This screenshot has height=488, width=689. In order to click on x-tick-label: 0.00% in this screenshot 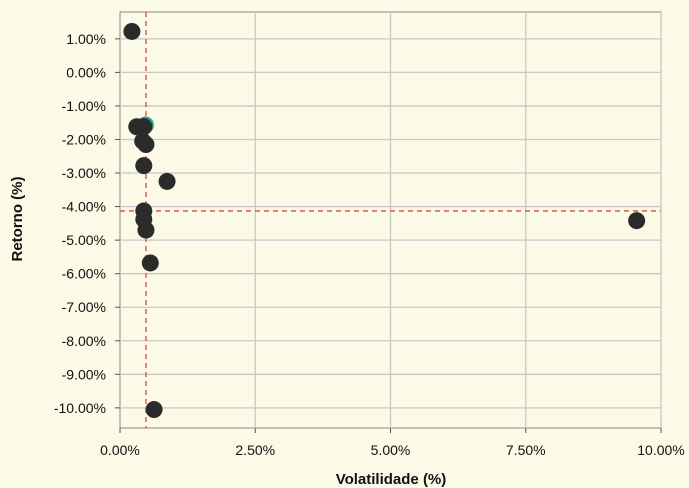, I will do `click(120, 450)`.